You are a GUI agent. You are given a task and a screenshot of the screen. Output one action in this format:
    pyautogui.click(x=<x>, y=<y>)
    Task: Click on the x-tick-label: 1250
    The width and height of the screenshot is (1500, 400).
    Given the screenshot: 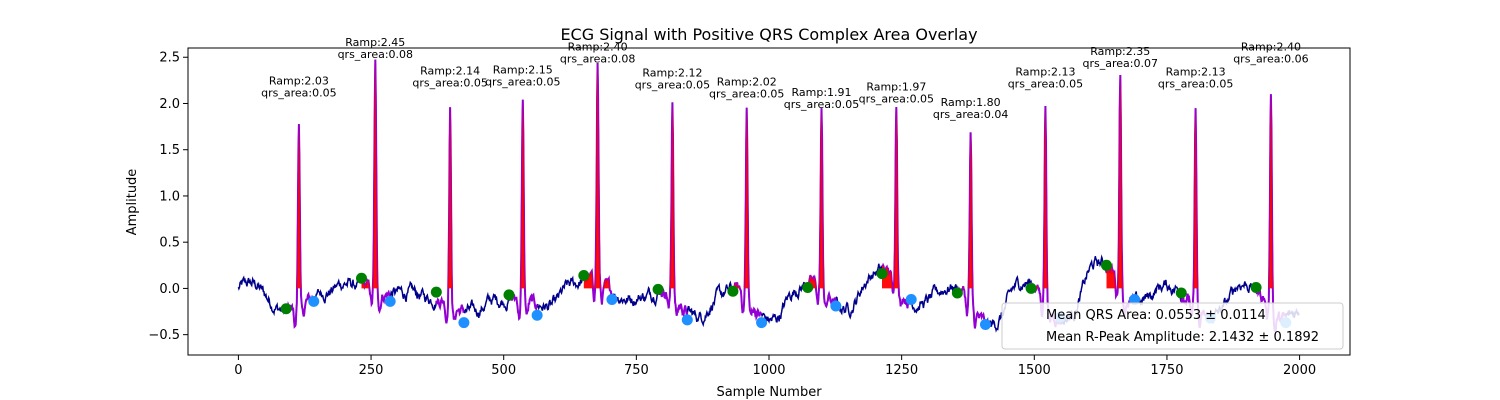 What is the action you would take?
    pyautogui.click(x=901, y=370)
    